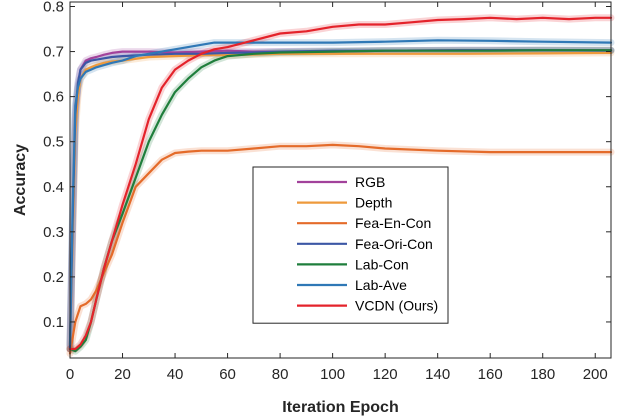 The image size is (623, 419). I want to click on y-tick-label: 0.2, so click(53, 277).